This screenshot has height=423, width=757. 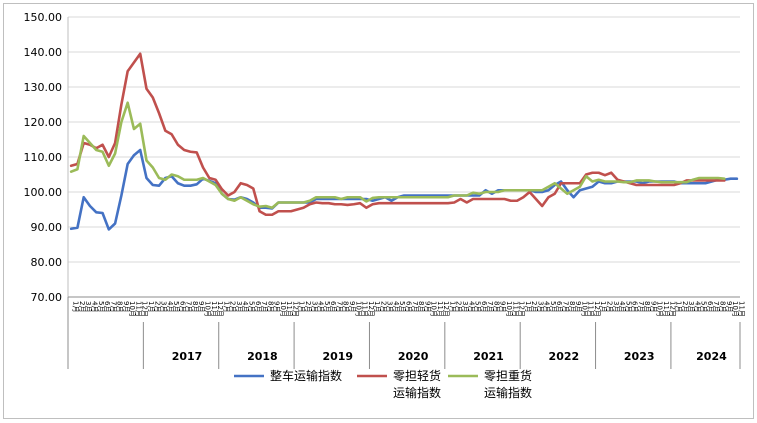 What do you see at coordinates (262, 356) in the screenshot?
I see `year-label: 2018` at bounding box center [262, 356].